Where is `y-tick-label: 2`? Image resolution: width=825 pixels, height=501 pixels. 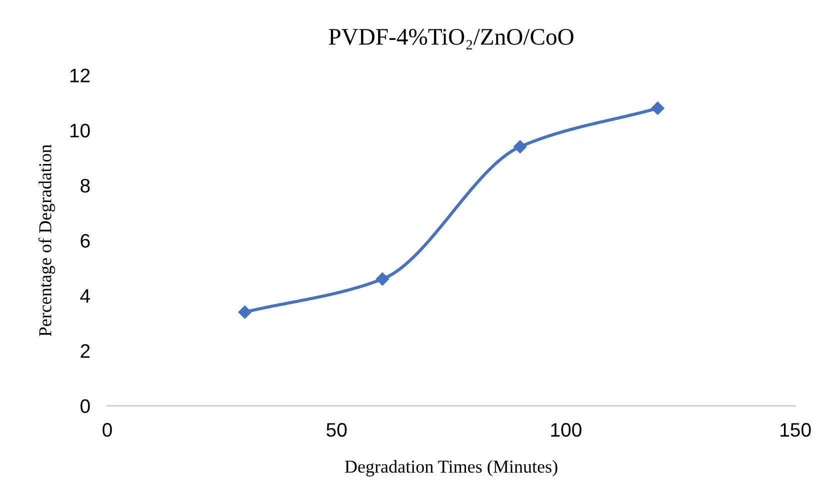
y-tick-label: 2 is located at coordinates (85, 351).